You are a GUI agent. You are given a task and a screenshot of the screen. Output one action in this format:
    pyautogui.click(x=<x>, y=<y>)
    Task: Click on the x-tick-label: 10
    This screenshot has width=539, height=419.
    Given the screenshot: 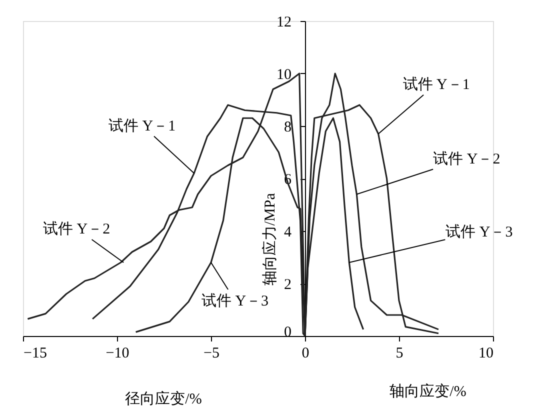 What is the action you would take?
    pyautogui.click(x=486, y=354)
    